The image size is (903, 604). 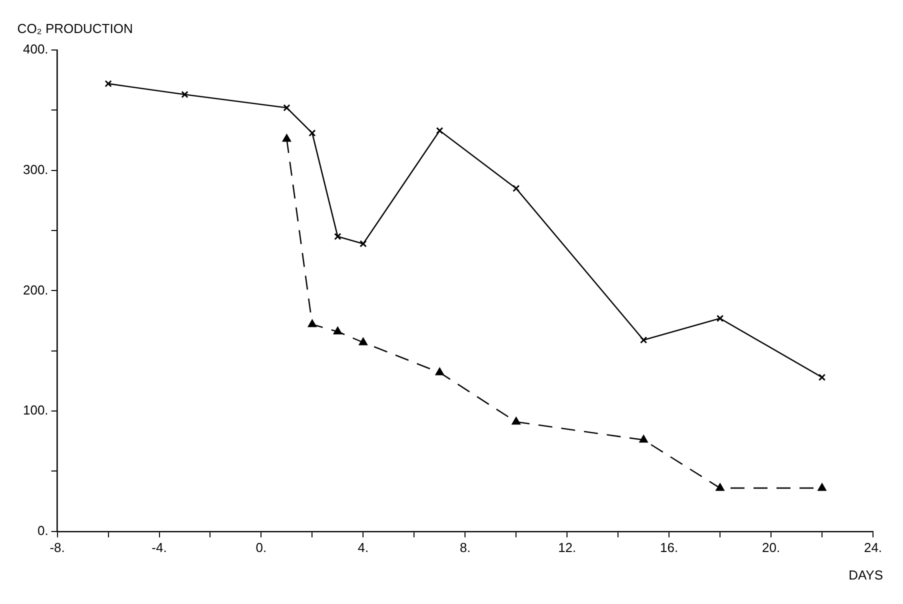 What do you see at coordinates (669, 547) in the screenshot?
I see `x-tick-label: 16.` at bounding box center [669, 547].